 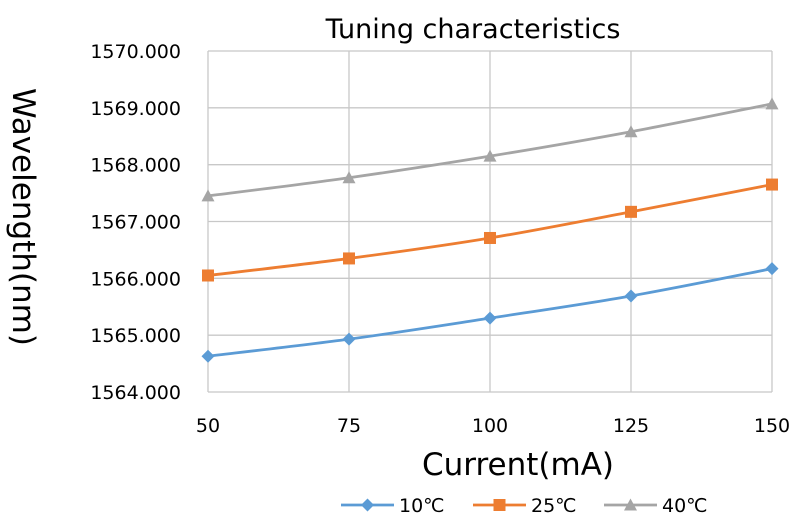 What do you see at coordinates (631, 426) in the screenshot?
I see `x-tick-label: 125` at bounding box center [631, 426].